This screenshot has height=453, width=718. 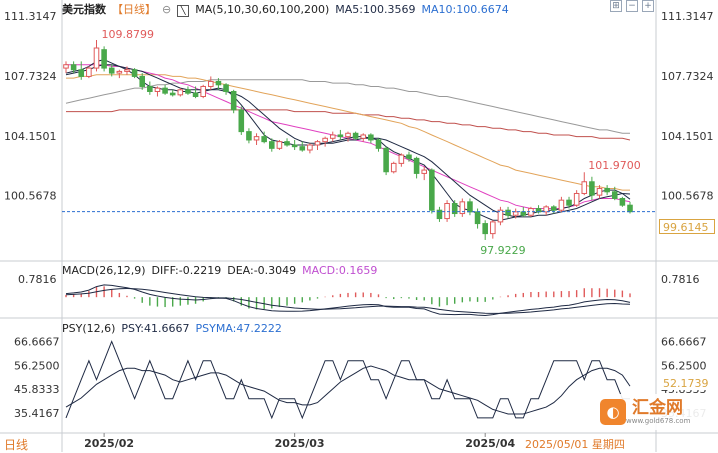 What do you see at coordinates (262, 270) in the screenshot?
I see `macd-dea: DEA:-0.3049` at bounding box center [262, 270].